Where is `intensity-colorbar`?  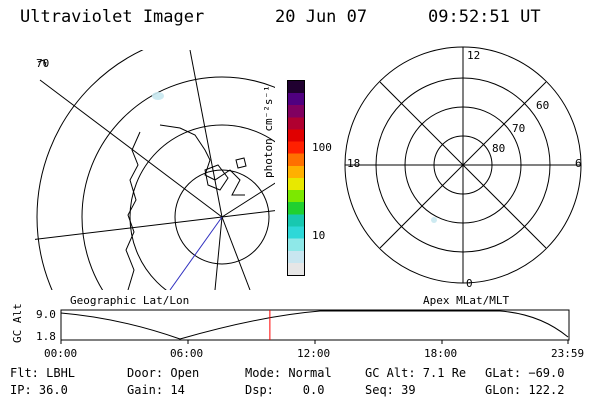
intensity-colorbar is located at coordinates (296, 178).